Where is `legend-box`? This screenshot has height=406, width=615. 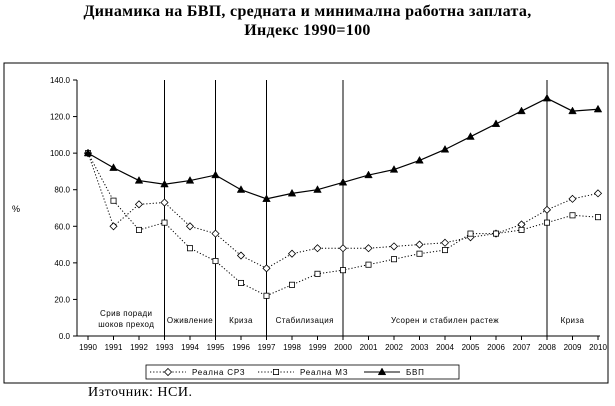
legend-box is located at coordinates (302, 372).